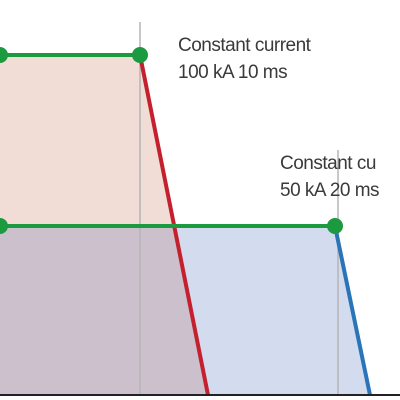  What do you see at coordinates (232, 72) in the screenshot?
I see `label-value: 100 kA 10 ms` at bounding box center [232, 72].